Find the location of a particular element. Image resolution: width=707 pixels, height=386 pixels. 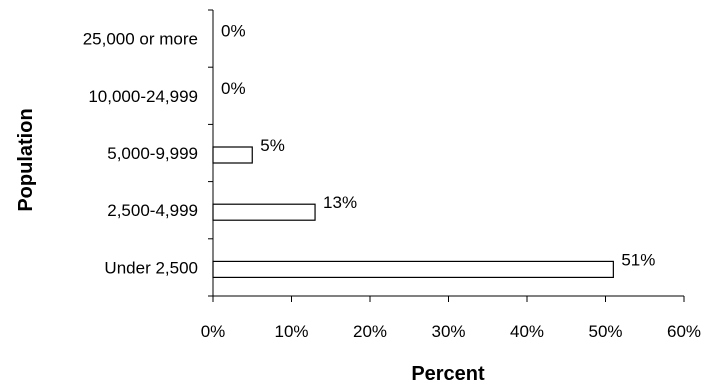

x-tick-label: 40% is located at coordinates (527, 331).